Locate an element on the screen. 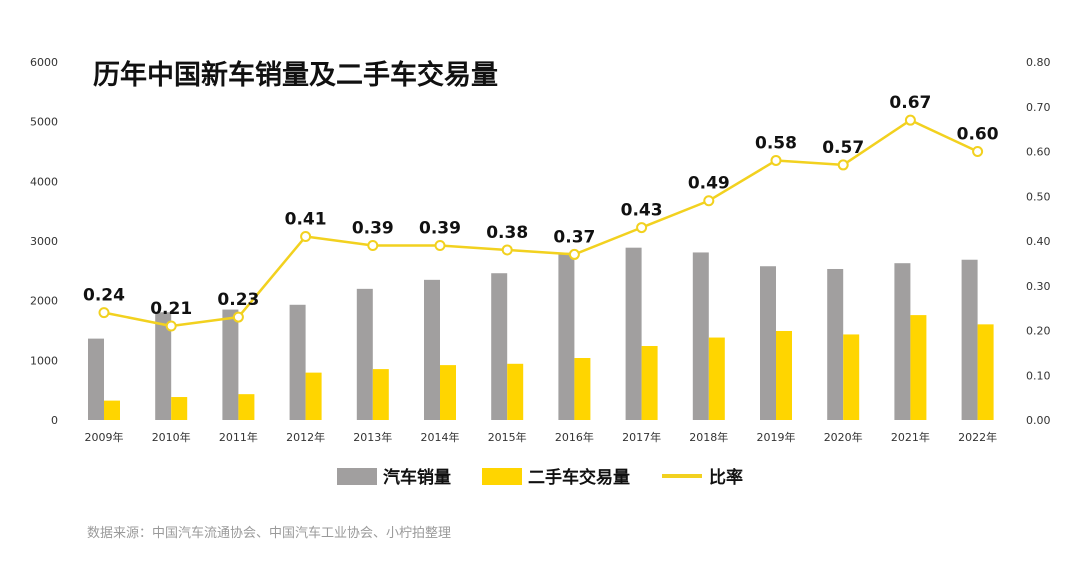 Image resolution: width=1080 pixels, height=586 pixels. ratio-label: 0.58 is located at coordinates (776, 143).